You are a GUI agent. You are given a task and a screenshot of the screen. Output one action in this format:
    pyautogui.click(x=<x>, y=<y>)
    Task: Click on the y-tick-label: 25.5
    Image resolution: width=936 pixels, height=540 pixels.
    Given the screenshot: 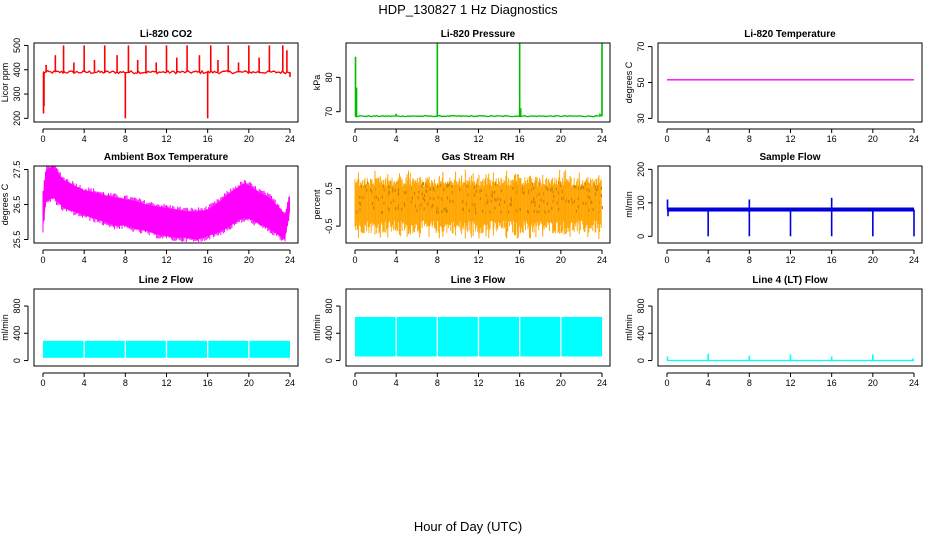 What is the action you would take?
    pyautogui.click(x=17, y=240)
    